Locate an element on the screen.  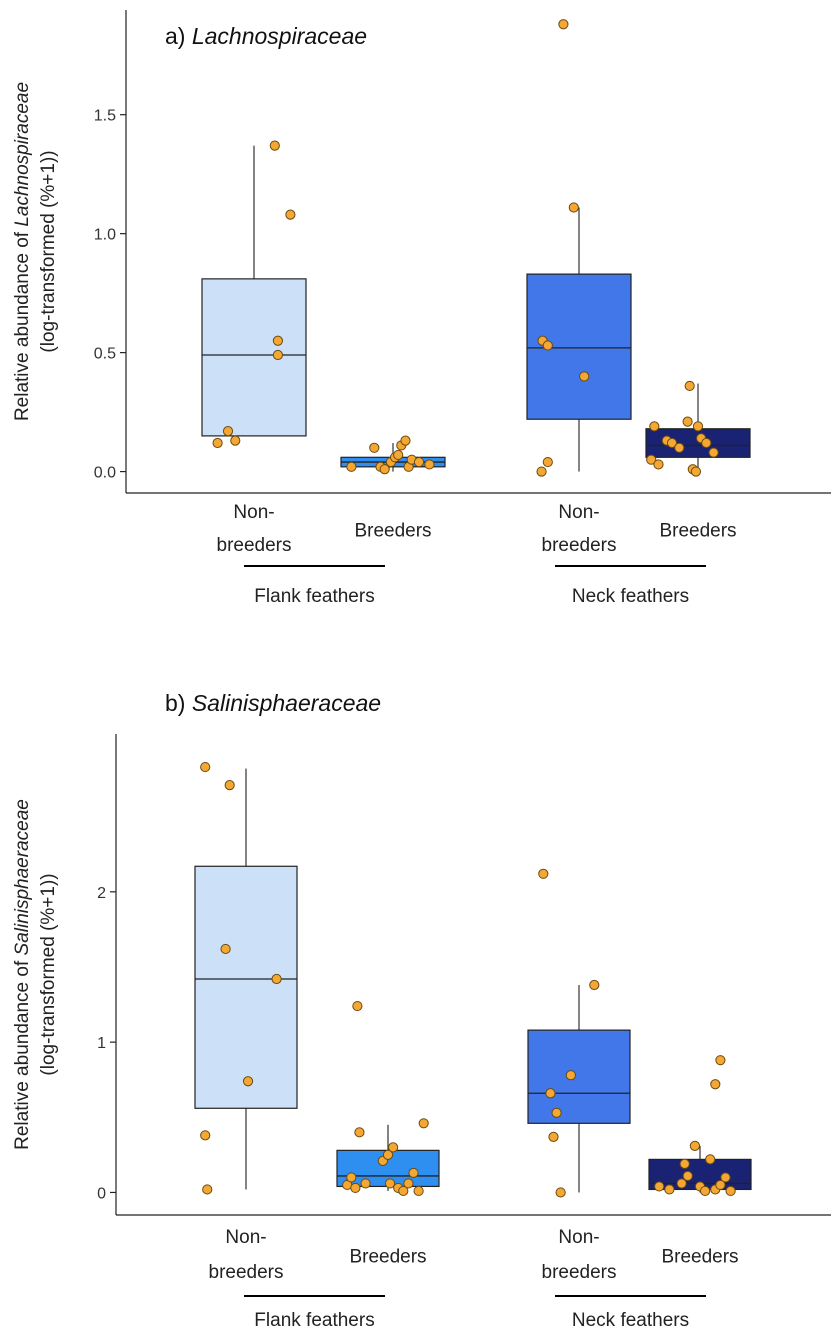
panel-a-title-prefix: a) is located at coordinates (178, 36).